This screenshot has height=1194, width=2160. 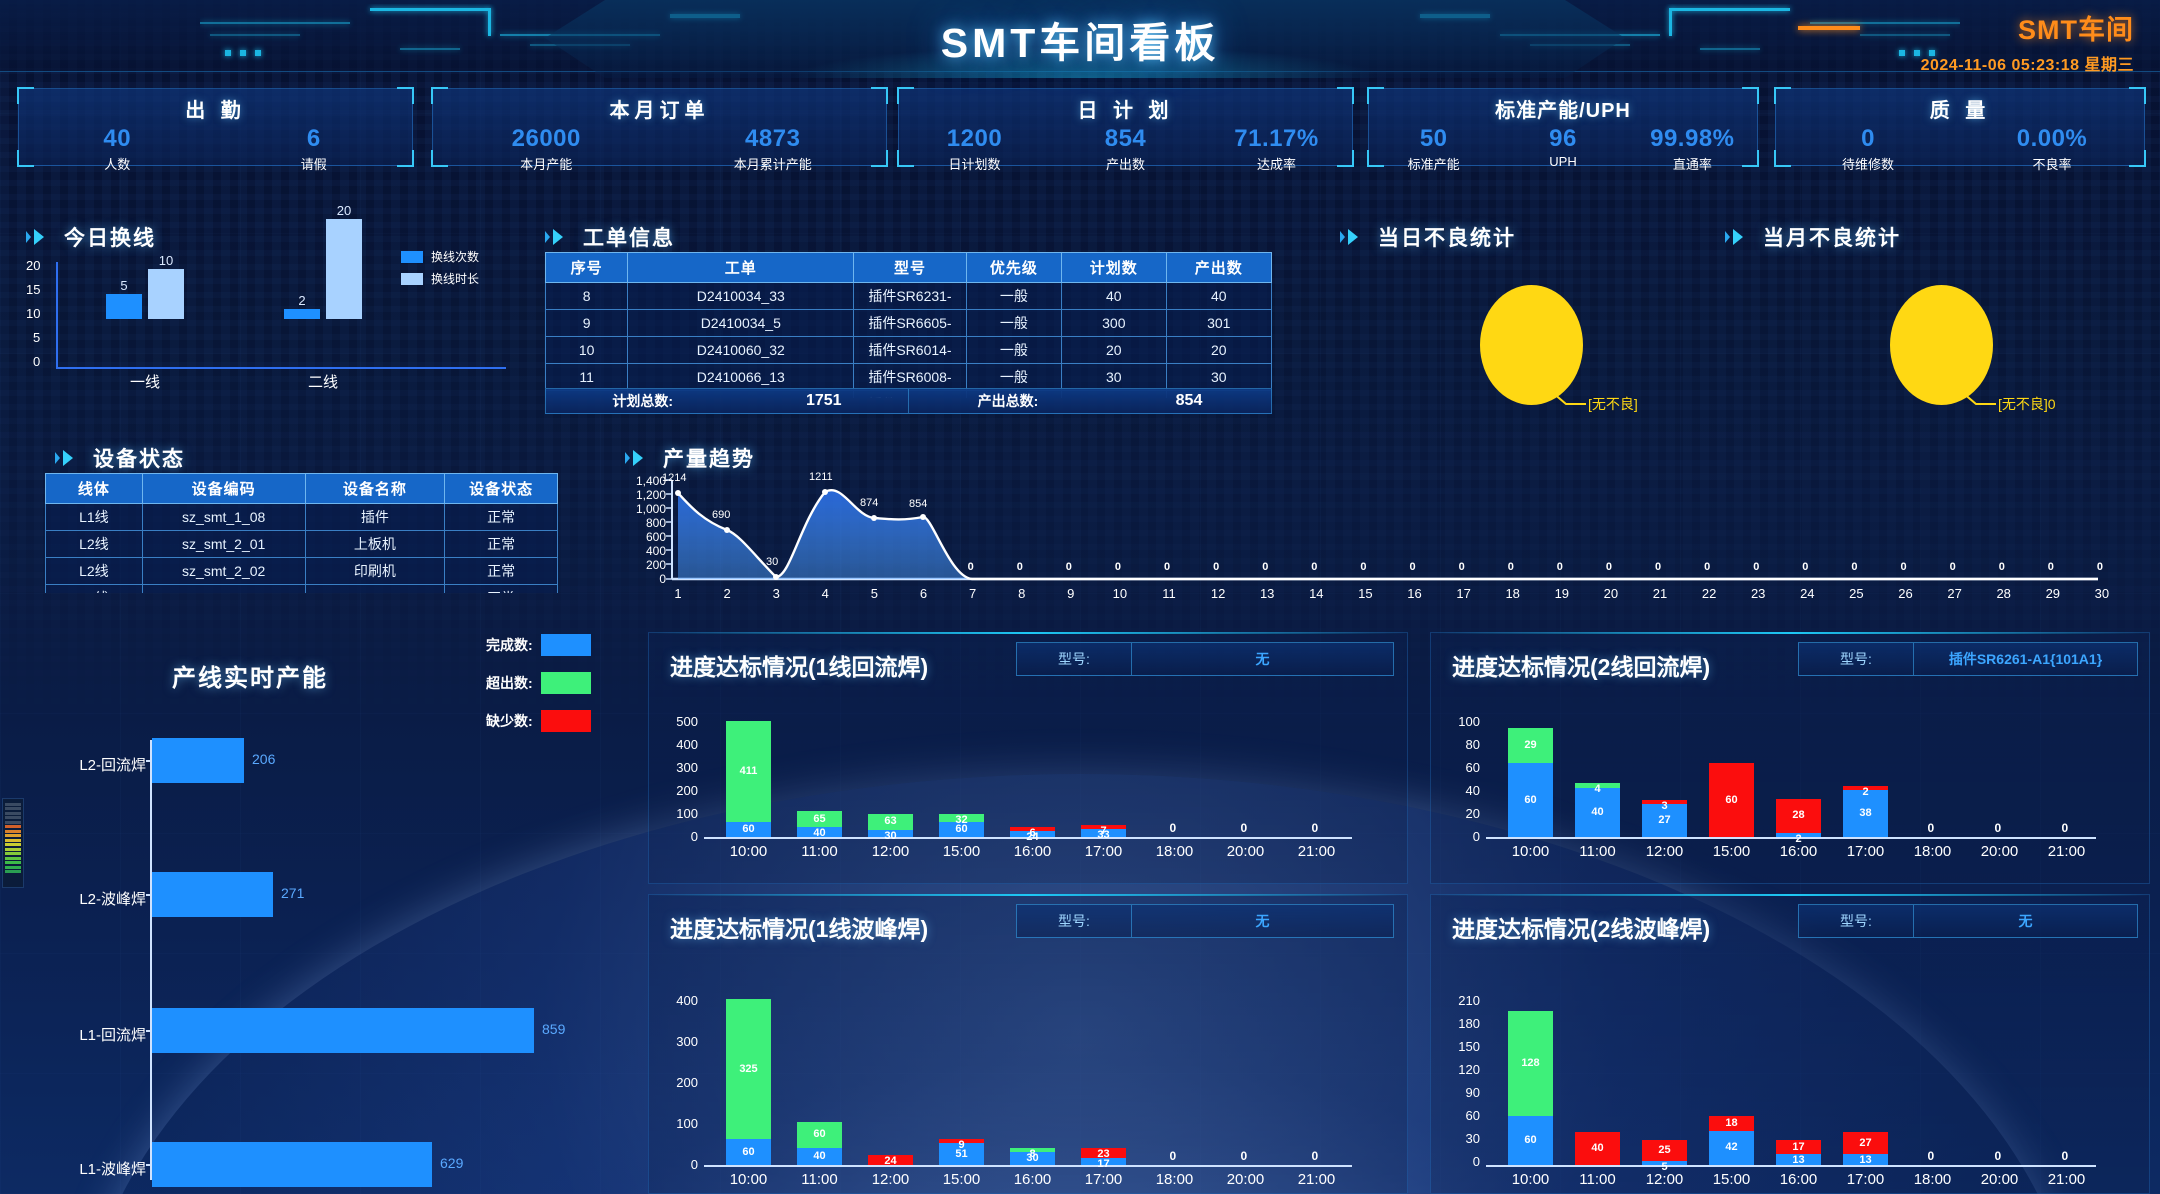 I want to click on table-row: 8 D2410034_33 插件SR6231- 一般 40 40, so click(x=908, y=296).